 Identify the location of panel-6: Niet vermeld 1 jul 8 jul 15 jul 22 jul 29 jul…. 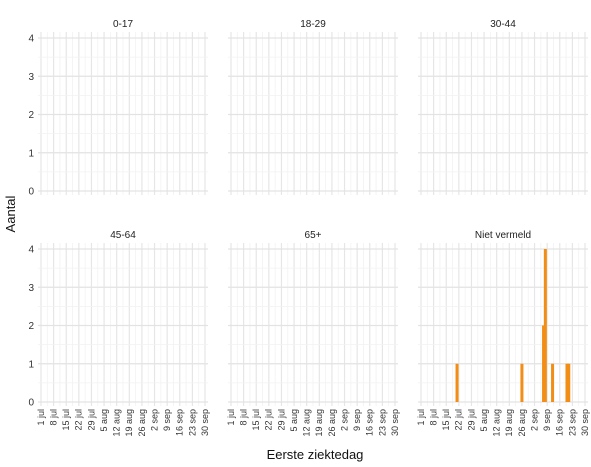
(503, 333).